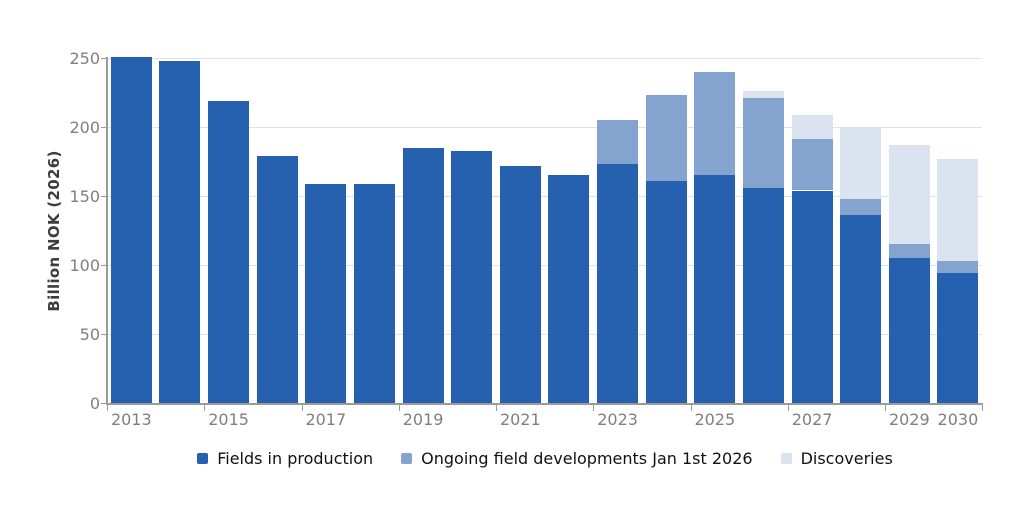 The image size is (1024, 510). What do you see at coordinates (715, 419) in the screenshot?
I see `x-tick-label: 2025` at bounding box center [715, 419].